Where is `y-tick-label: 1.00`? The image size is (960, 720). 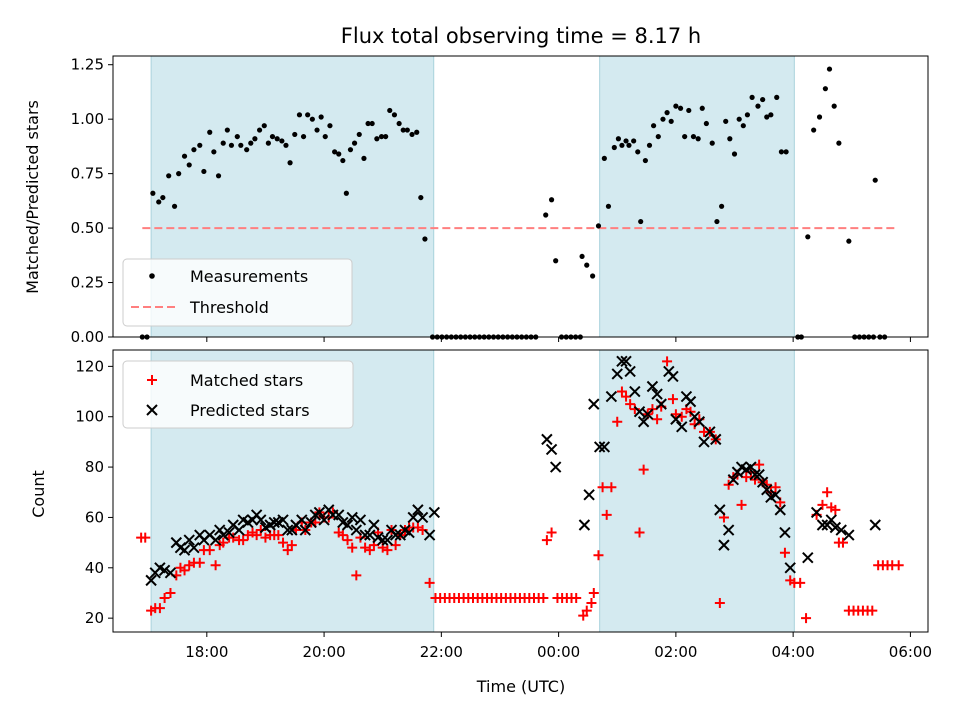 y-tick-label: 1.00 is located at coordinates (87, 119).